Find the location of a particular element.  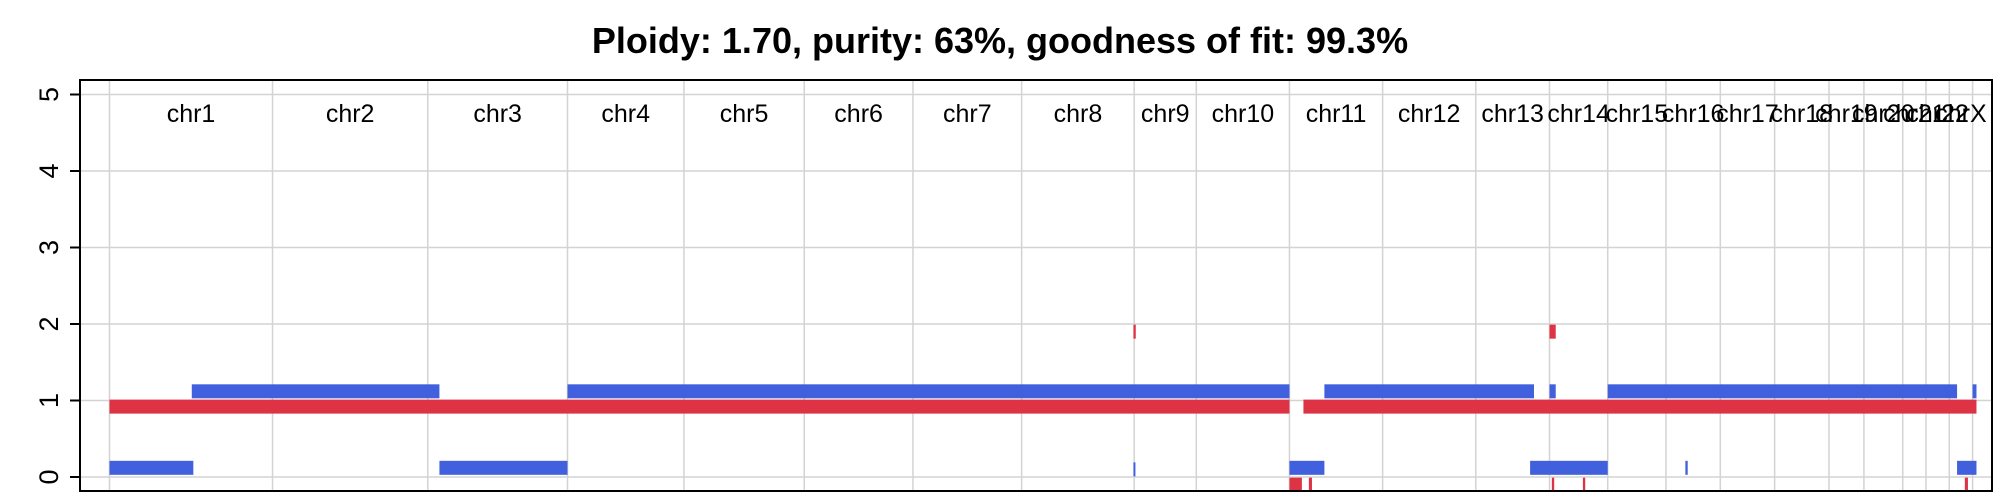

chromosome-label: chr8 is located at coordinates (1078, 114).